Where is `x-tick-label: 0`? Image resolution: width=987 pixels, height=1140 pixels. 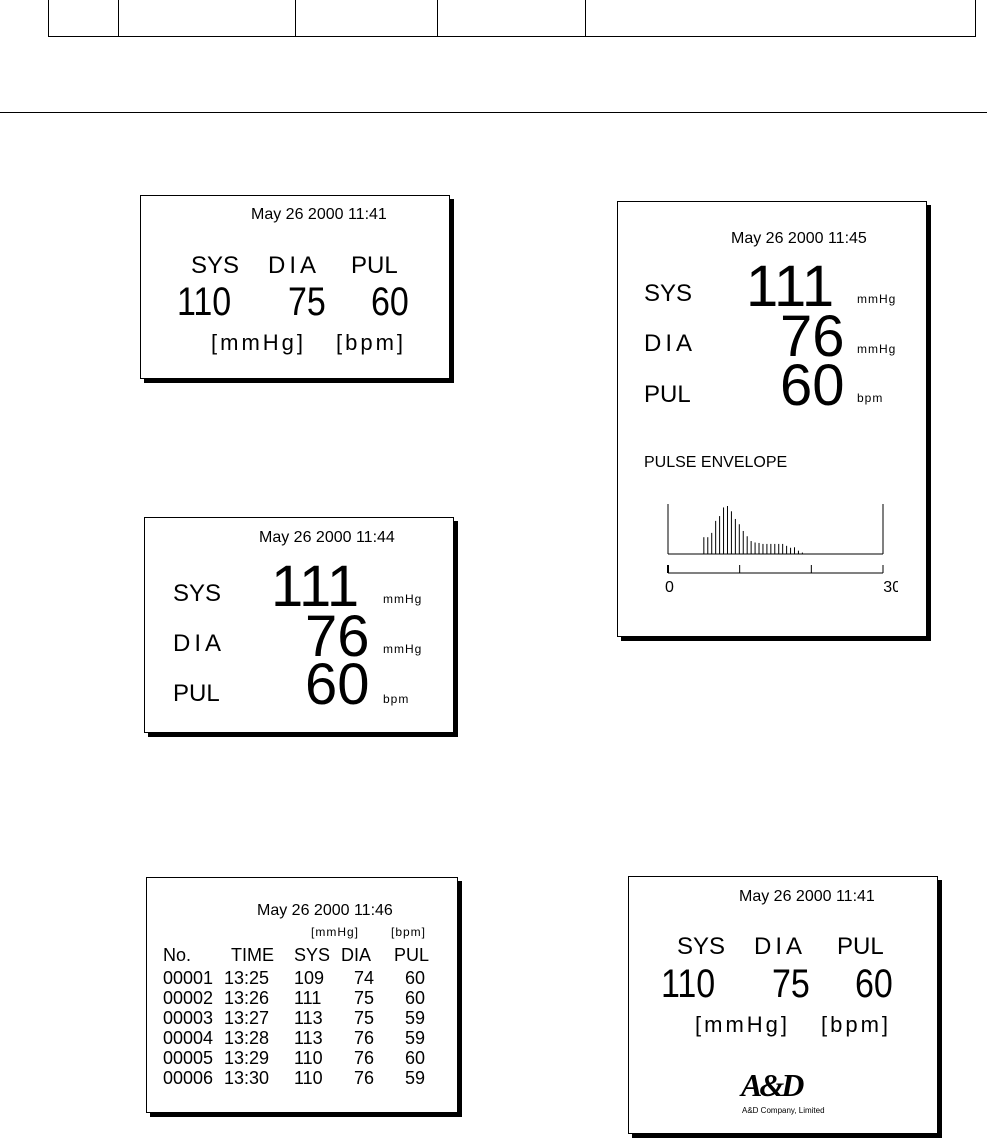
x-tick-label: 0 is located at coordinates (669, 587).